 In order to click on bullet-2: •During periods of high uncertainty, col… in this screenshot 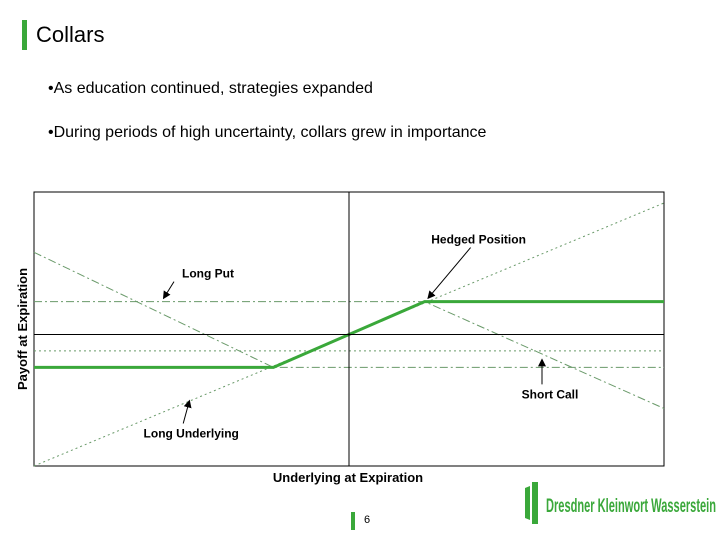, I will do `click(267, 132)`.